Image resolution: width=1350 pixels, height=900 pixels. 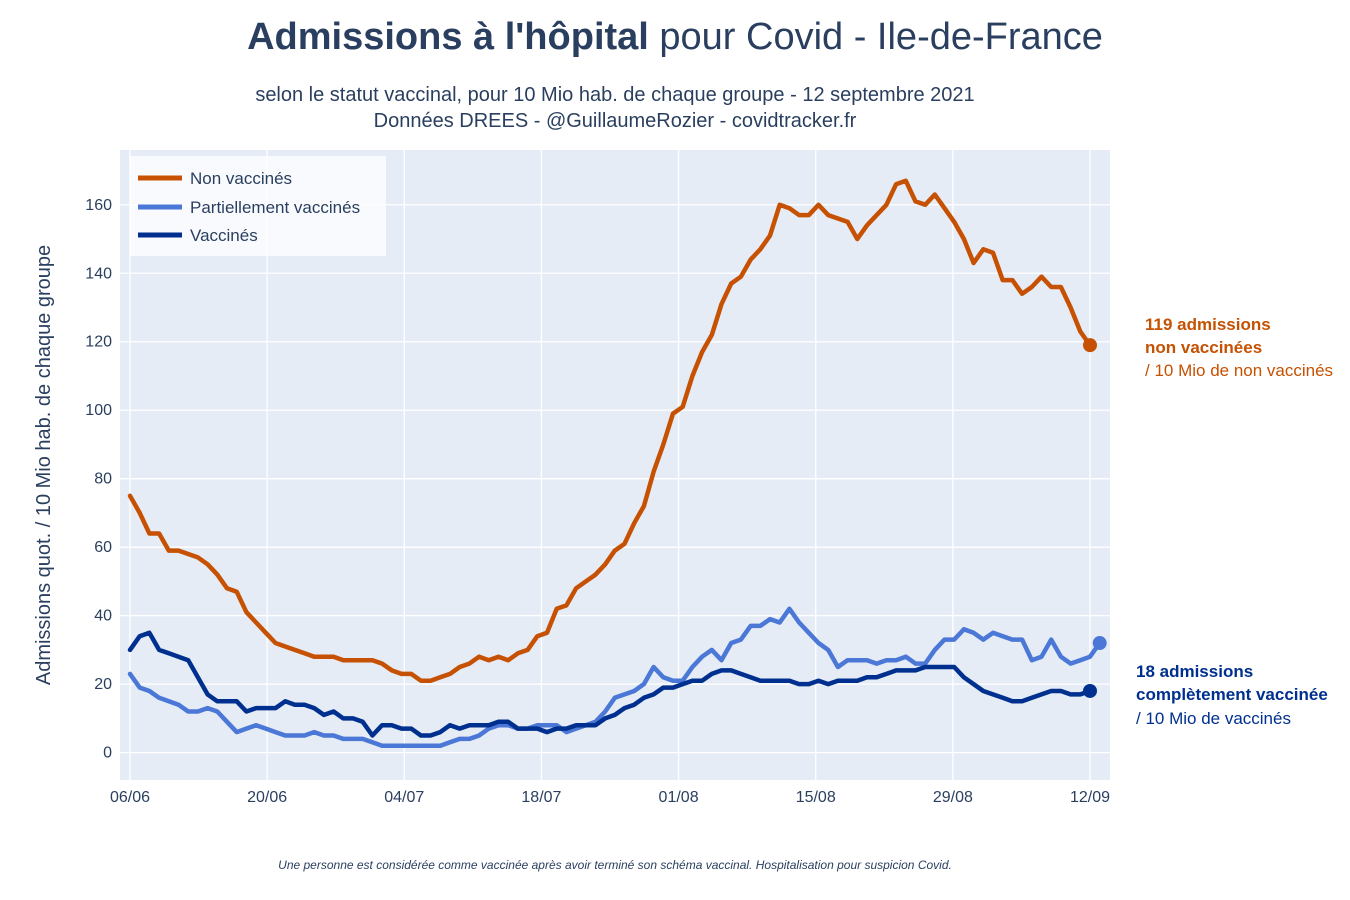 What do you see at coordinates (1213, 718) in the screenshot?
I see `annotation-vaccines-line-3: / 10 Mio de vaccinés` at bounding box center [1213, 718].